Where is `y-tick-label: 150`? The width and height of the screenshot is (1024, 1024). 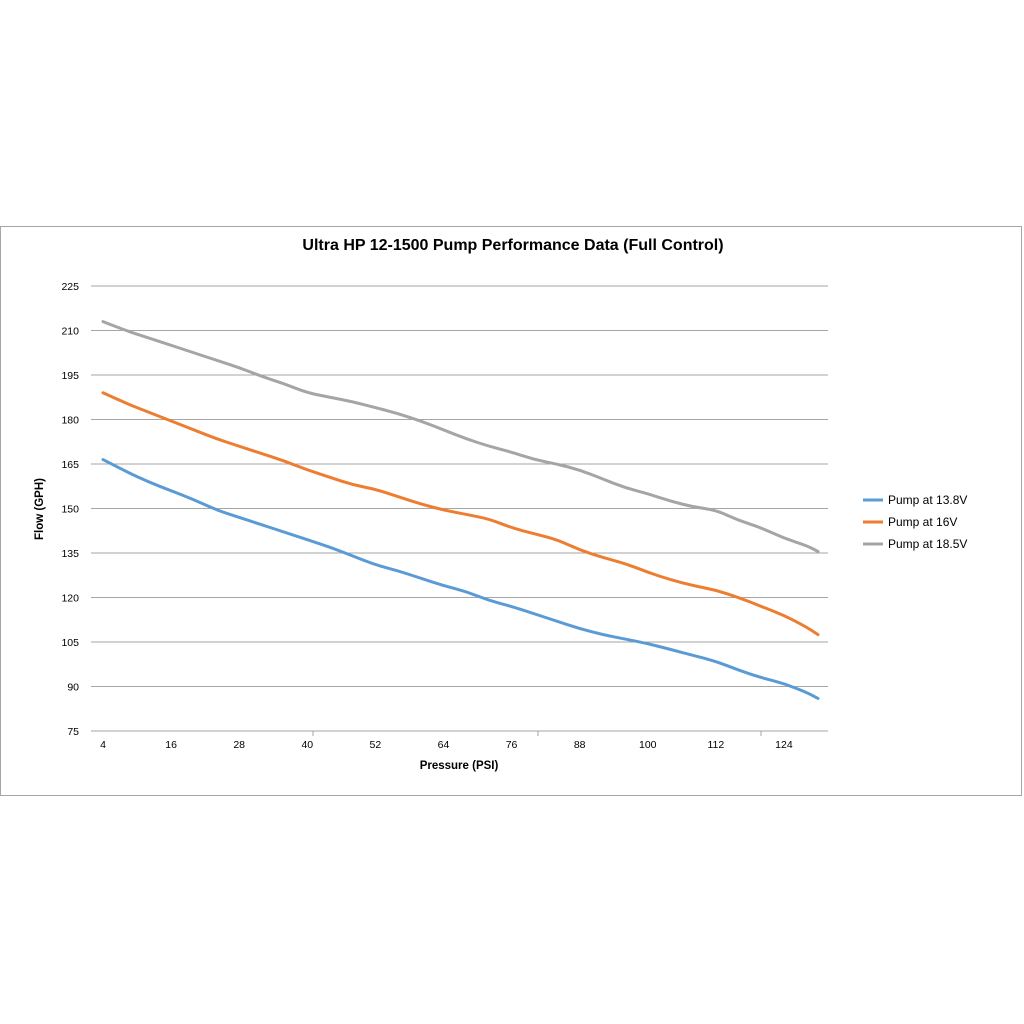
y-tick-label: 150 is located at coordinates (70, 510).